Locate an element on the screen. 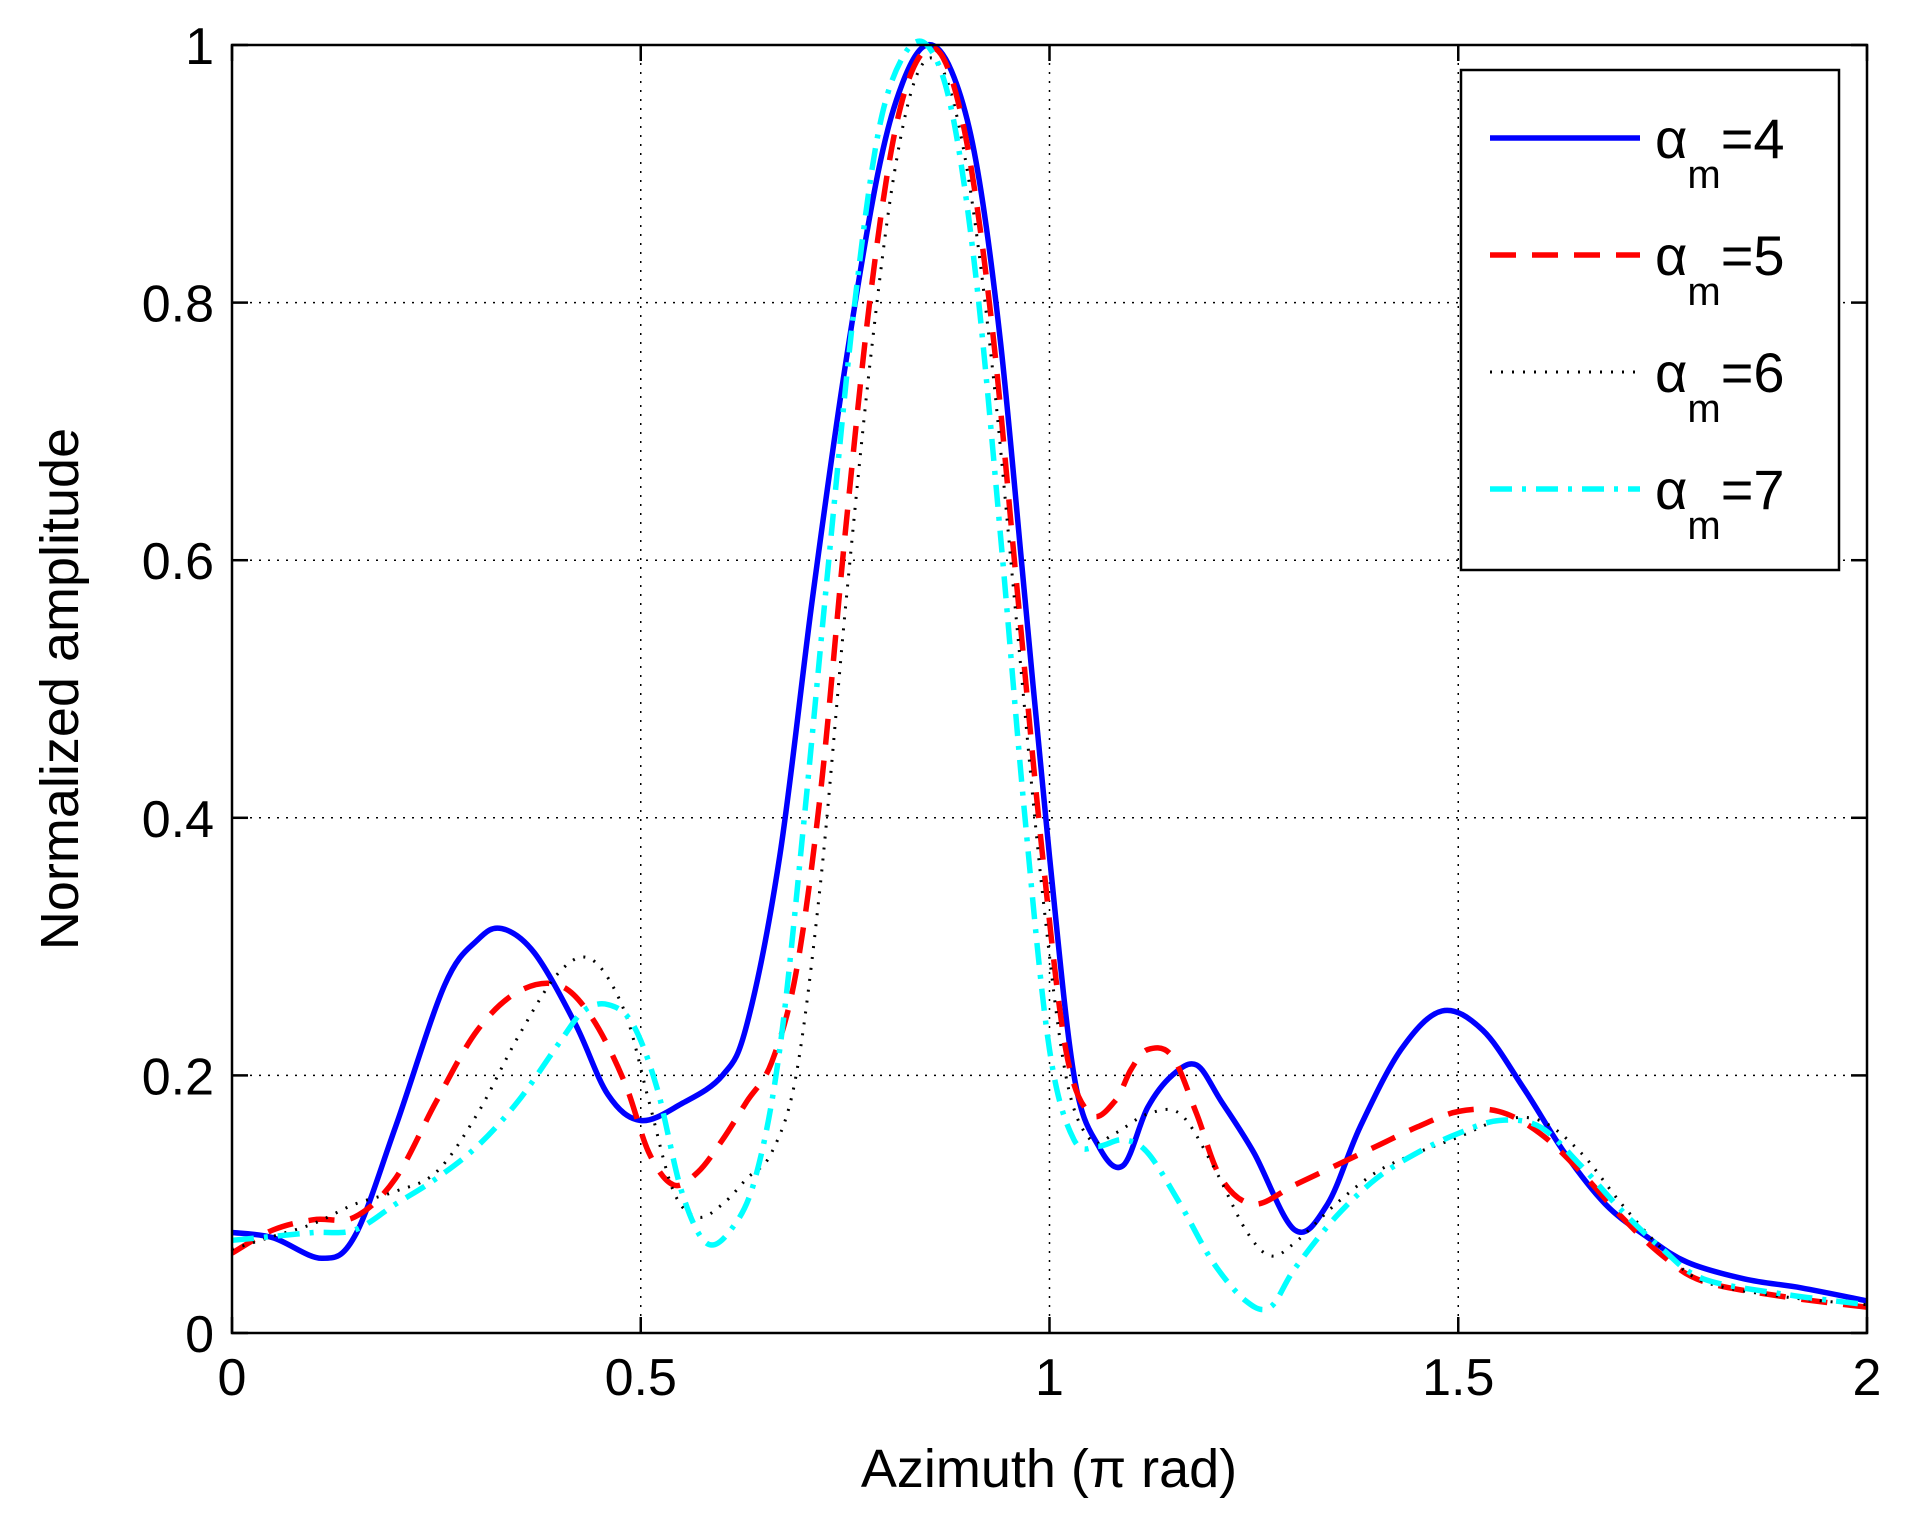  x-tick-label: 1.5 is located at coordinates (1458, 1378).